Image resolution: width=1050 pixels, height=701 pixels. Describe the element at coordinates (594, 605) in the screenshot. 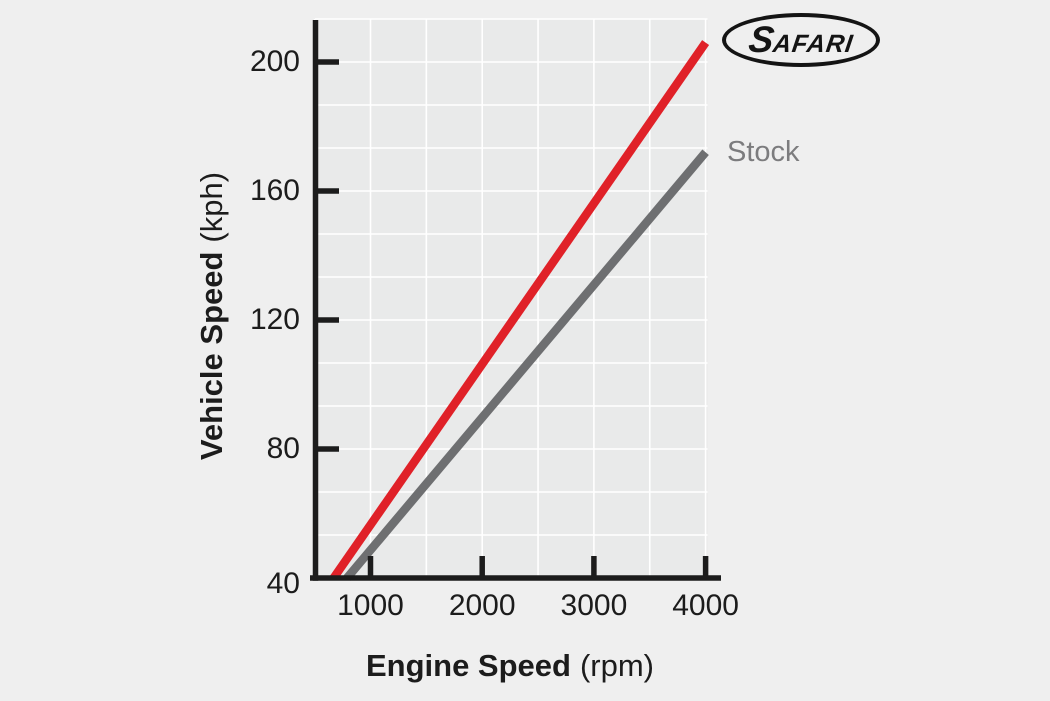

I see `x-tick-label: 3000` at that location.